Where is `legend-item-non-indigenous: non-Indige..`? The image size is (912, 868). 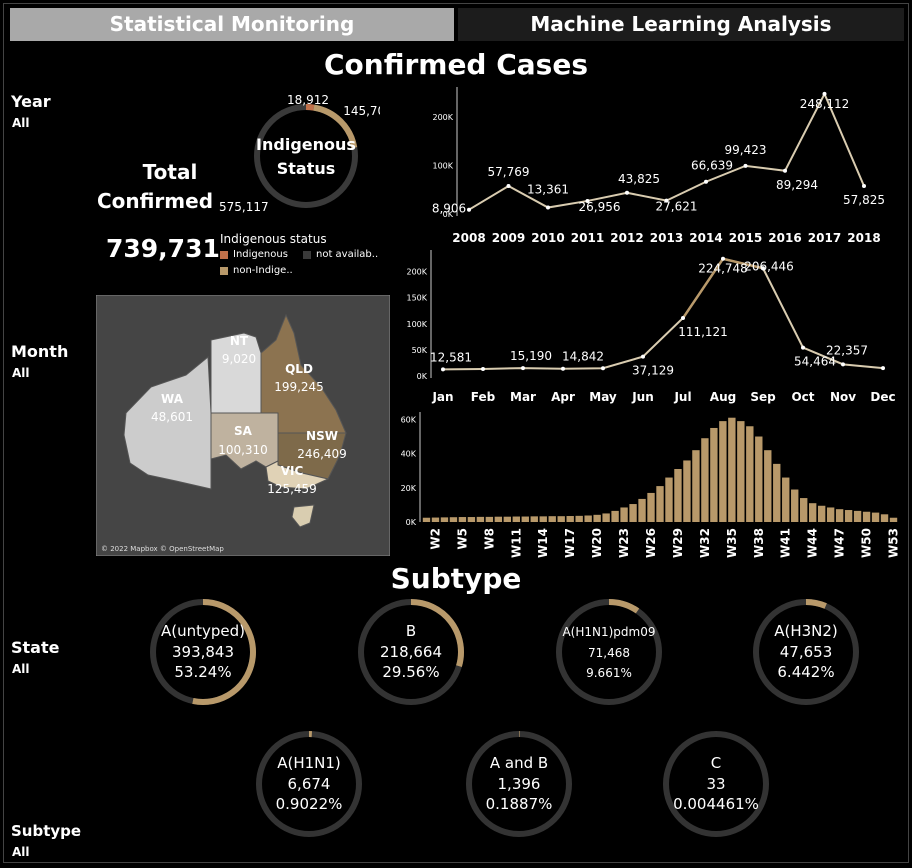
legend-item-non-indigenous: non-Indige.. is located at coordinates (256, 270).